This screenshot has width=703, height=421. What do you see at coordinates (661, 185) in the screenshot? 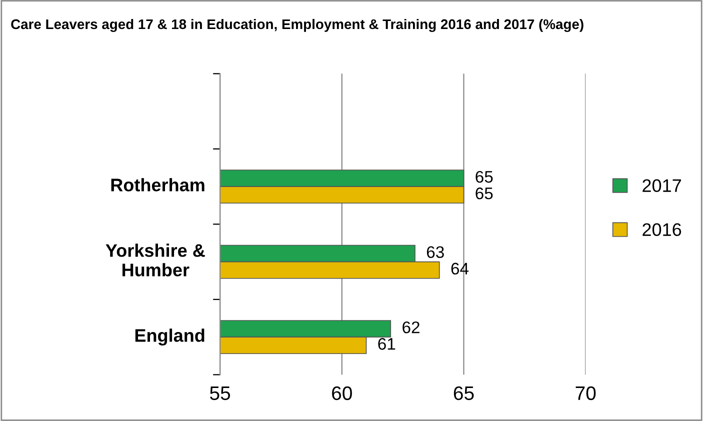
I see `legend-label: 2017` at bounding box center [661, 185].